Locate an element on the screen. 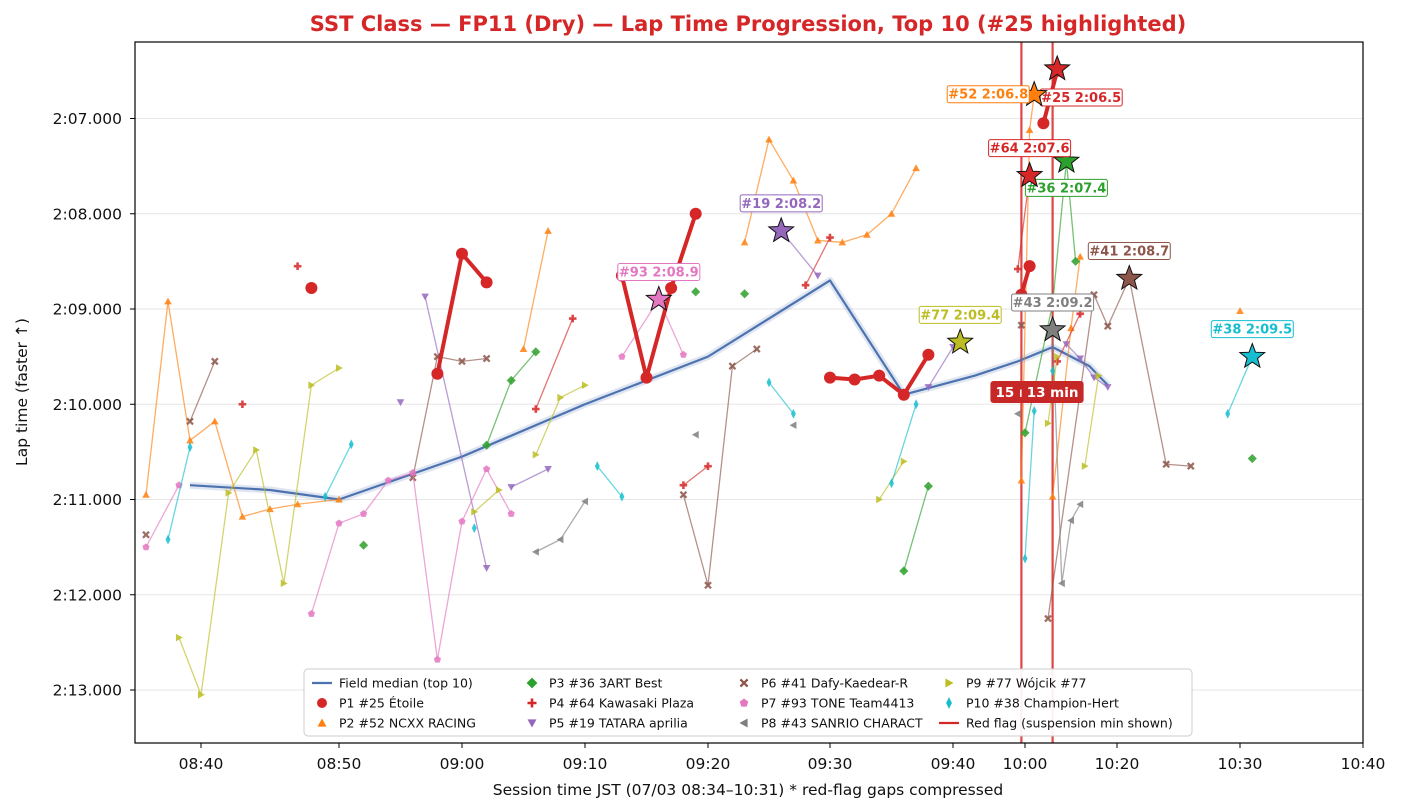 This screenshot has width=1402, height=812. y-tick-label: 2:11.000 is located at coordinates (87, 500).